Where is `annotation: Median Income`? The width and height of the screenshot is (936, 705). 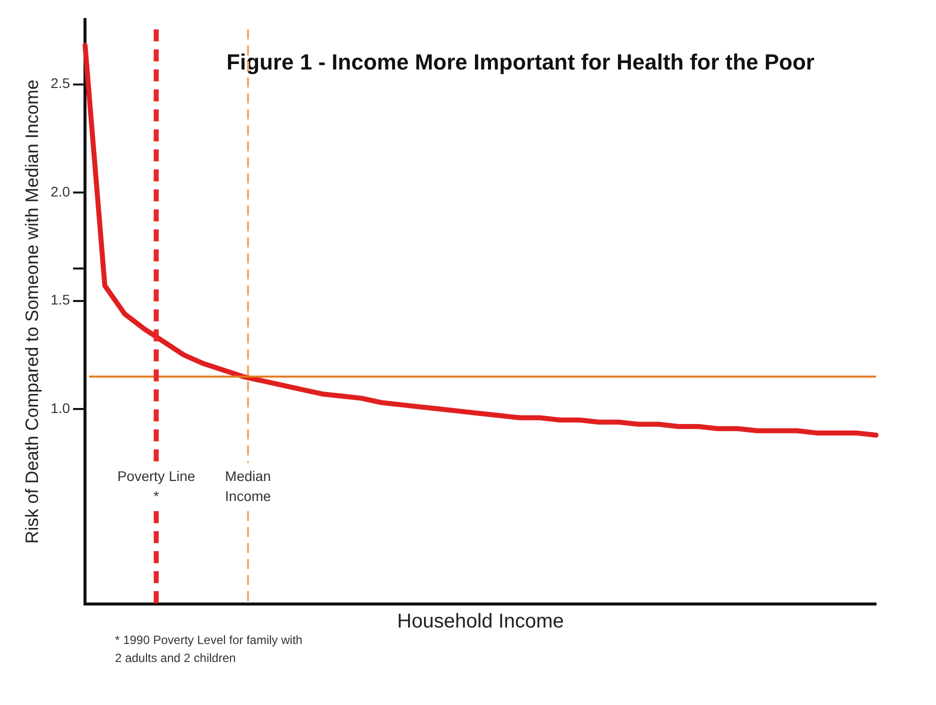 annotation: Median Income is located at coordinates (248, 486).